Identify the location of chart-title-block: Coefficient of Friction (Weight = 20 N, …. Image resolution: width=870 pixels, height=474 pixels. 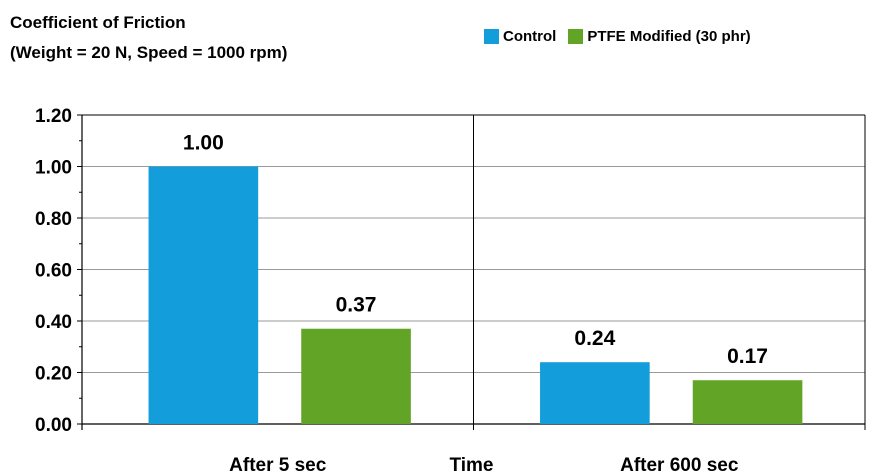
(148, 38).